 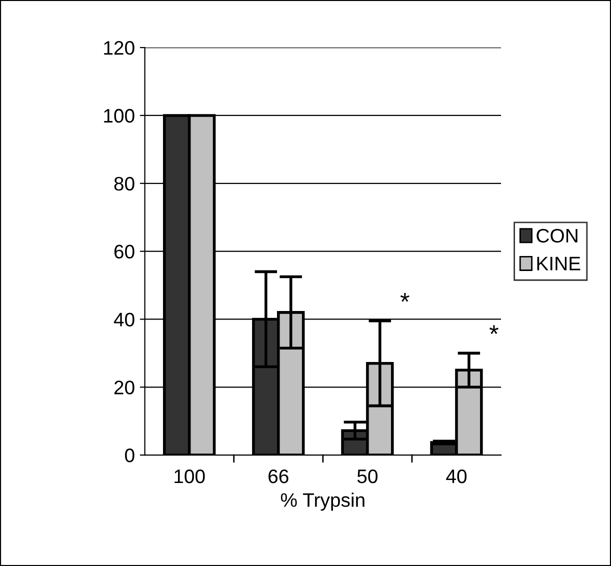 What do you see at coordinates (129, 455) in the screenshot?
I see `y-tick-label: 0` at bounding box center [129, 455].